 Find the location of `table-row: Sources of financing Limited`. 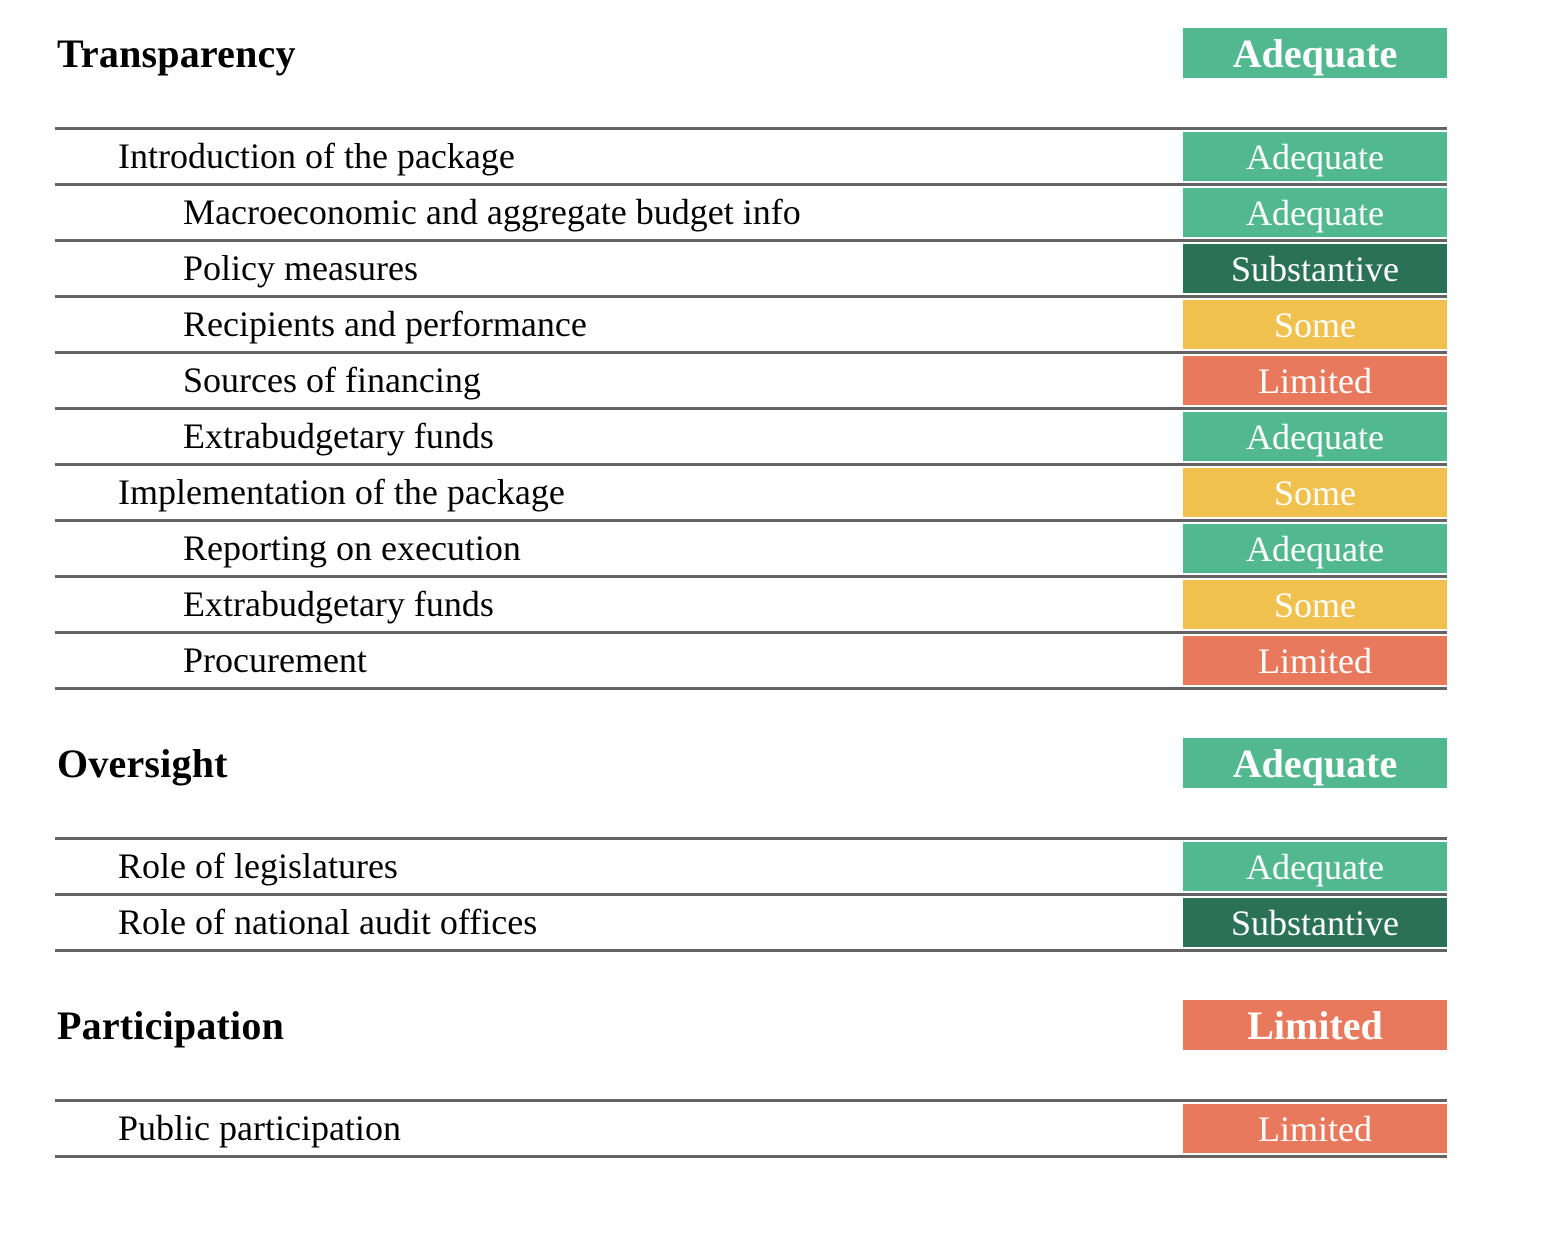

table-row: Sources of financing Limited is located at coordinates (751, 379).